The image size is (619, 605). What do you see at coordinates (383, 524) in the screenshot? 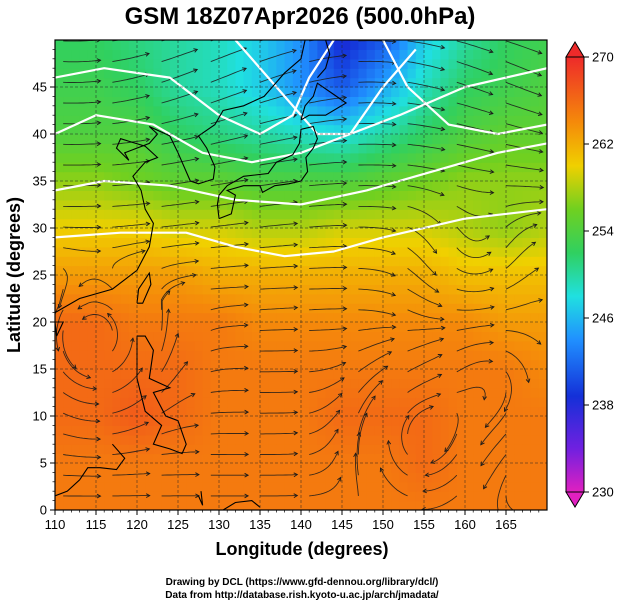
I see `x-tick-label: 150` at bounding box center [383, 524].